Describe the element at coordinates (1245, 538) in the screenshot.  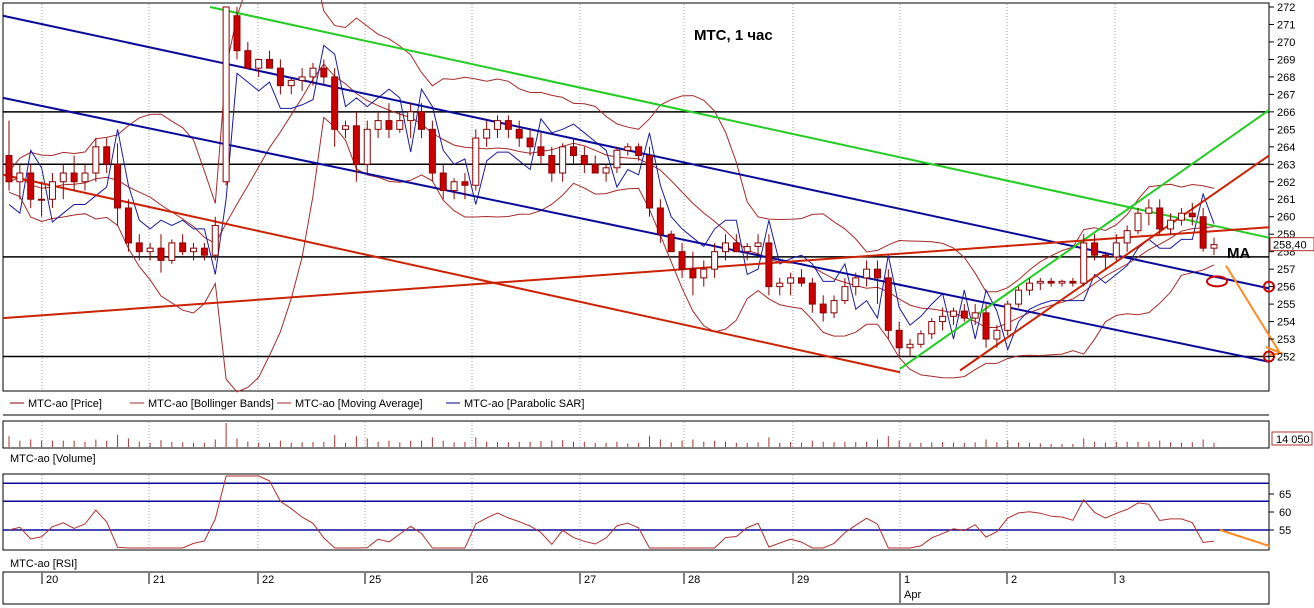
I see `rsi-forecast-line` at that location.